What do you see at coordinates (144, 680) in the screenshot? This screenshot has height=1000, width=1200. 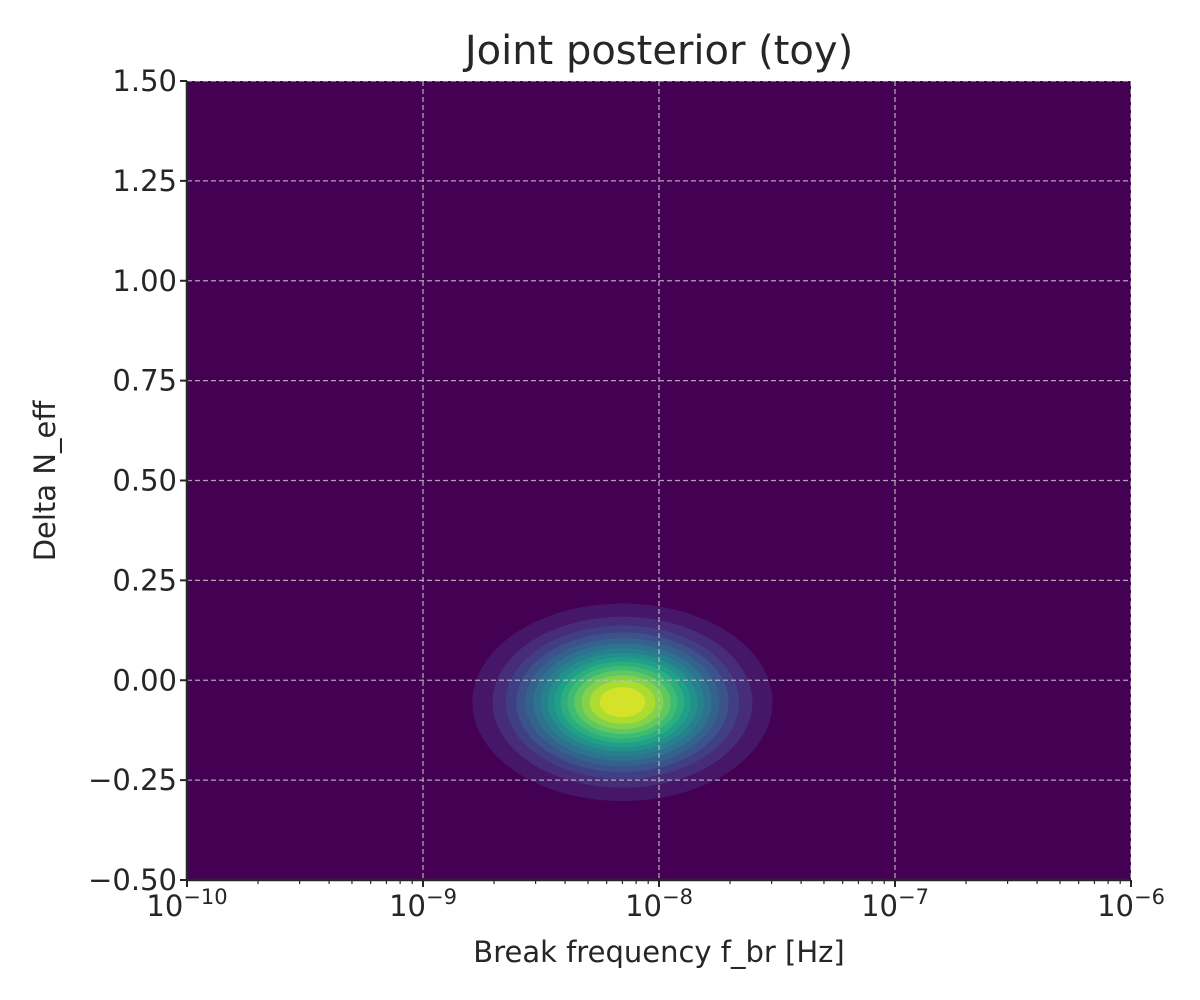 I see `y-tick-label: 0.00` at bounding box center [144, 680].